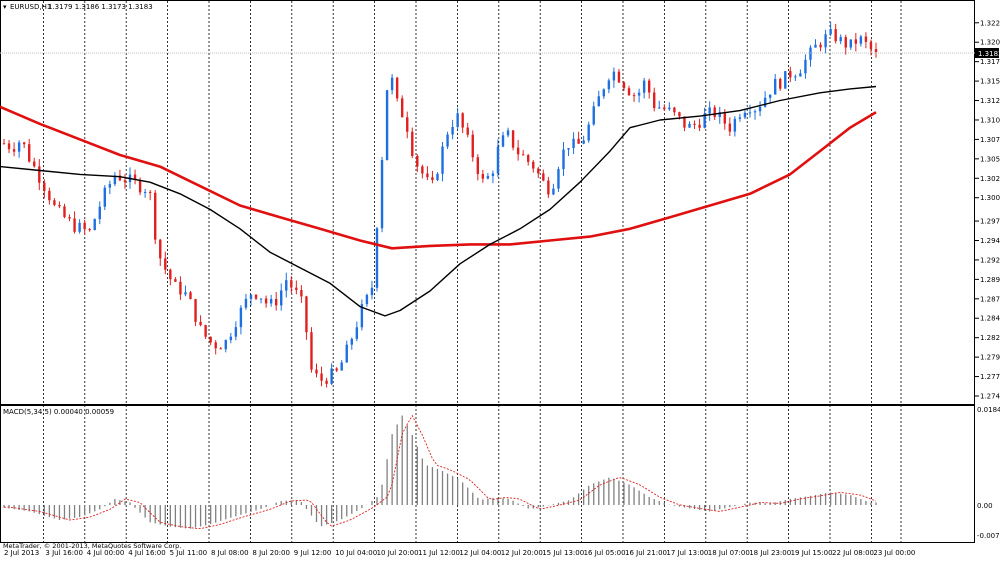 This screenshot has width=1000, height=563. Describe the element at coordinates (853, 553) in the screenshot. I see `time-label: 22 Jul 08:00` at that location.